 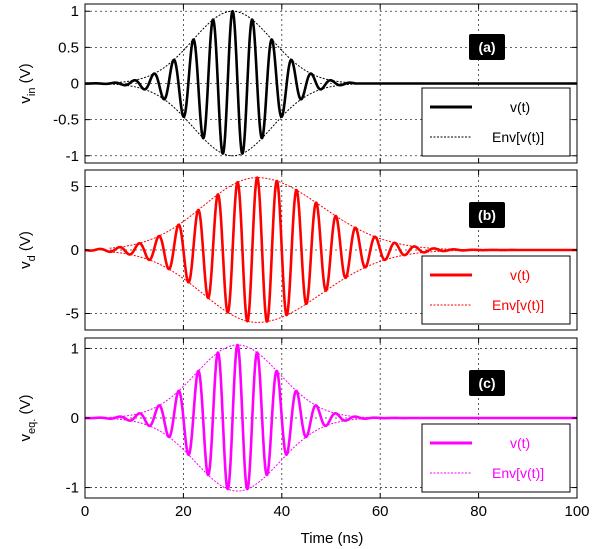 I want to click on y-axis-label: vd (V), so click(x=27, y=250).